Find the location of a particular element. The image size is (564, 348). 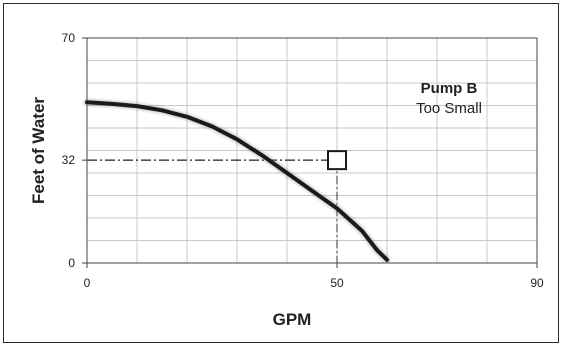

y-axis-title: Feet of Water is located at coordinates (38, 150).